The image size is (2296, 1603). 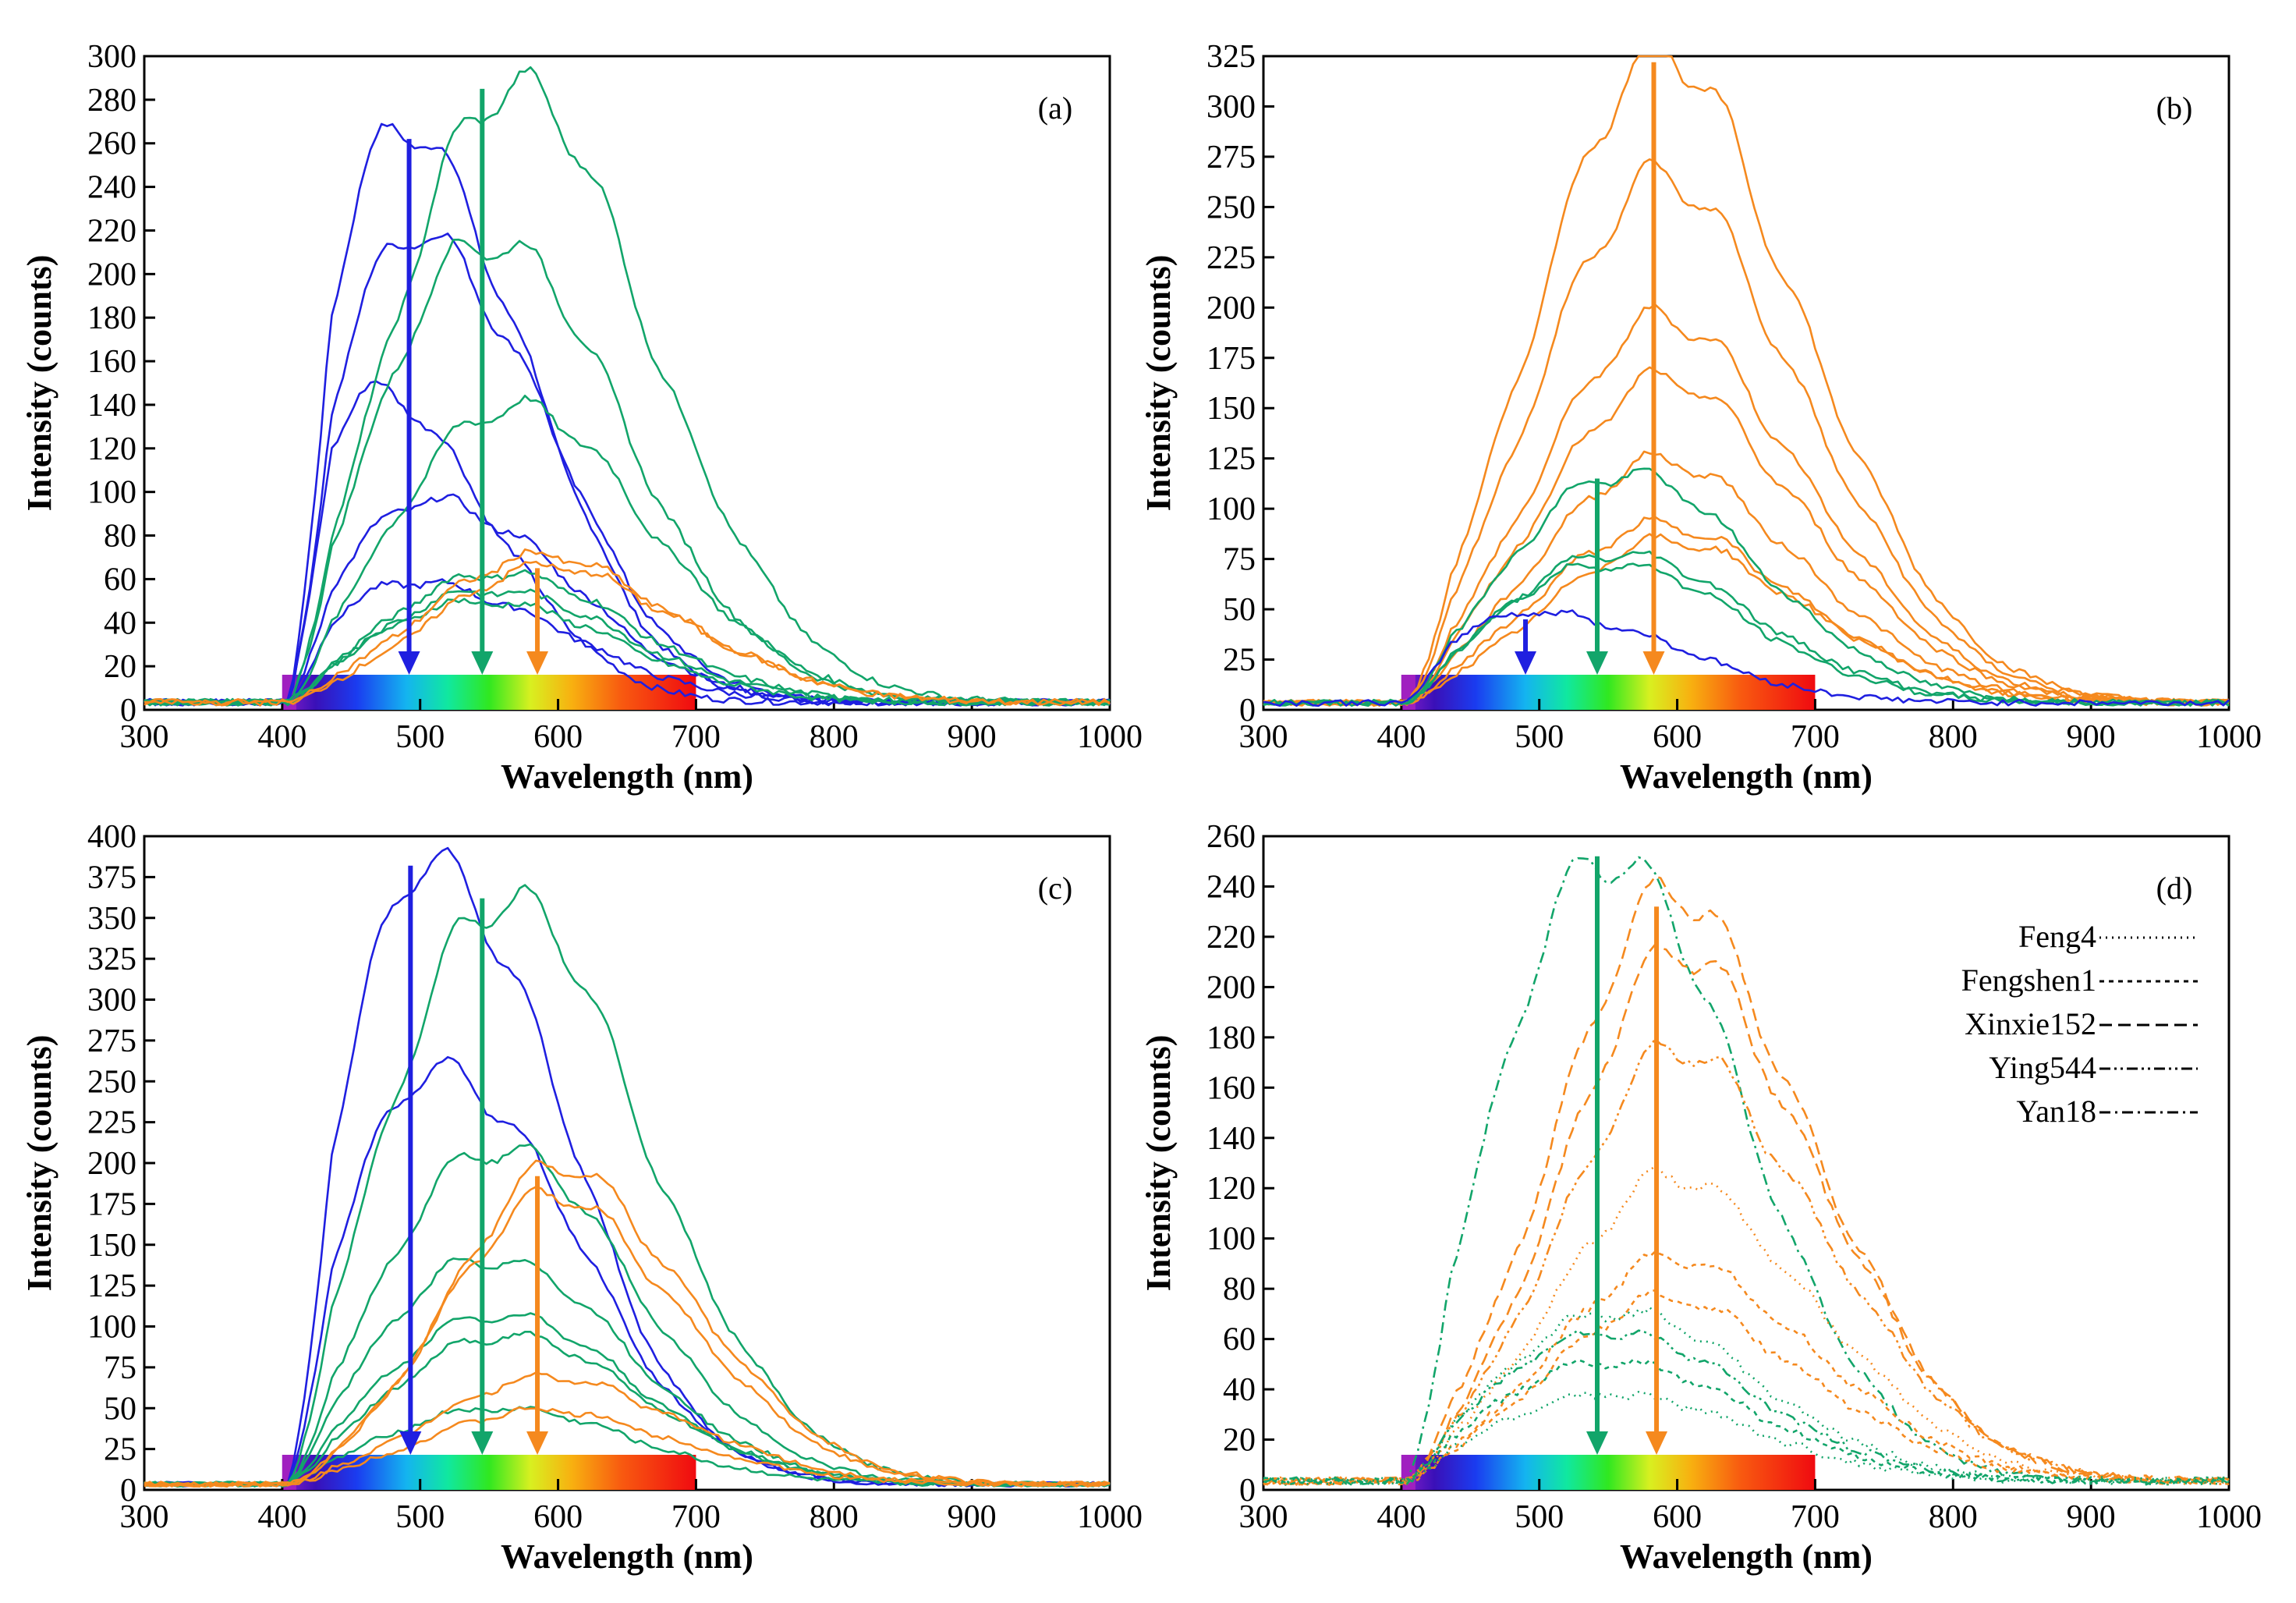 I want to click on y-tick-label: 20, so click(x=1239, y=1441).